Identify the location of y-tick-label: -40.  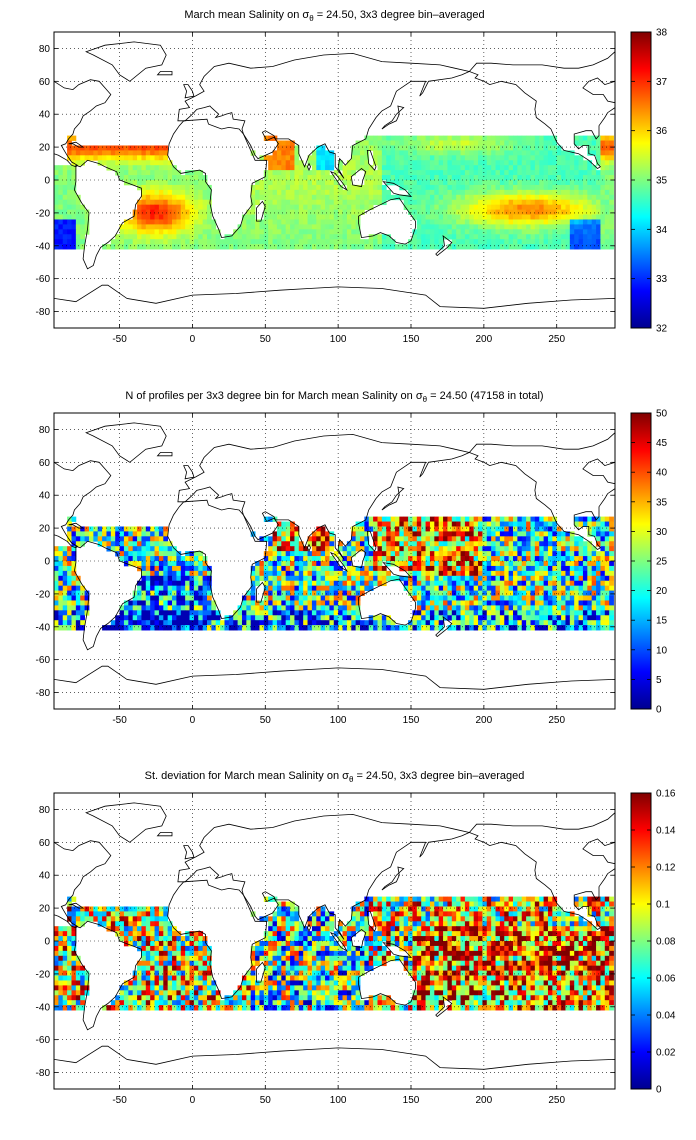
(43, 246).